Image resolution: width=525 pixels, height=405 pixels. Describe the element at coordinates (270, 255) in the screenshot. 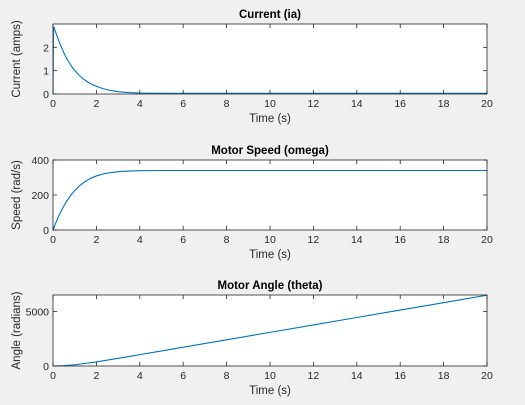

I see `speed-x-axis-label: Time (s)` at that location.